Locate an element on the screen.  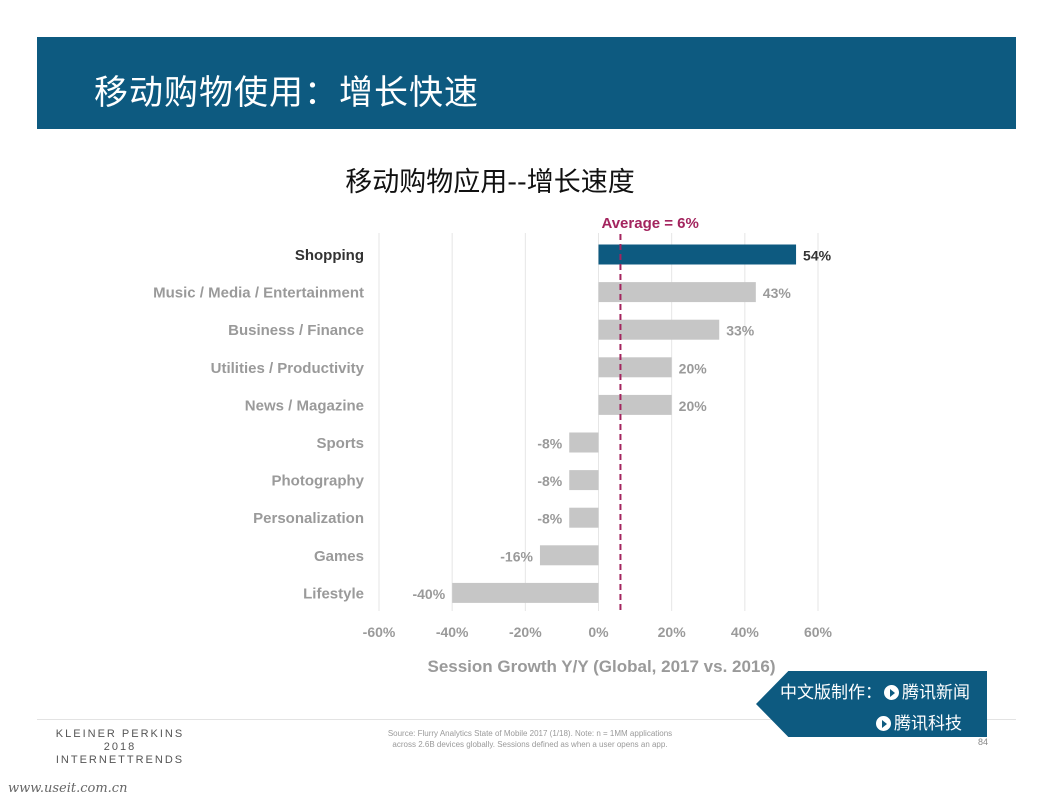
x-tick-label: 40% is located at coordinates (745, 632).